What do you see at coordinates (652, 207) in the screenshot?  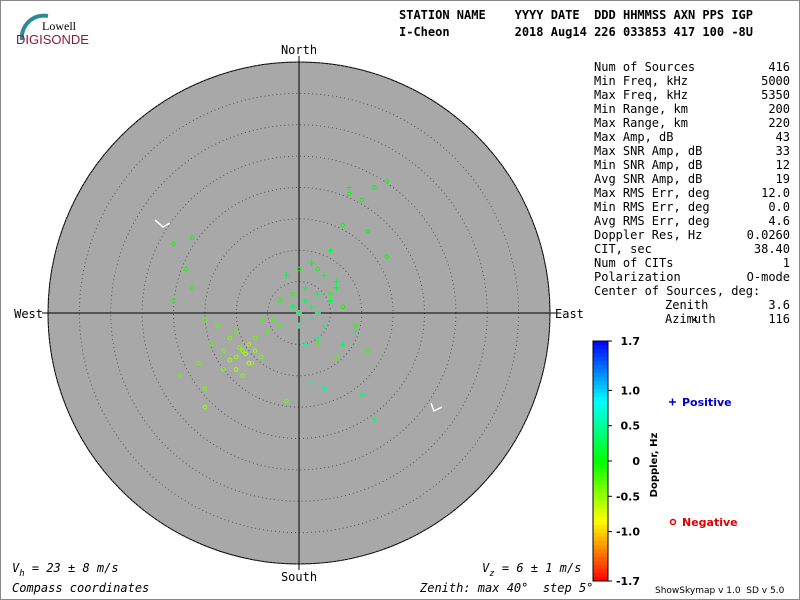 I see `stat-label: Min RMS Err, deg` at bounding box center [652, 207].